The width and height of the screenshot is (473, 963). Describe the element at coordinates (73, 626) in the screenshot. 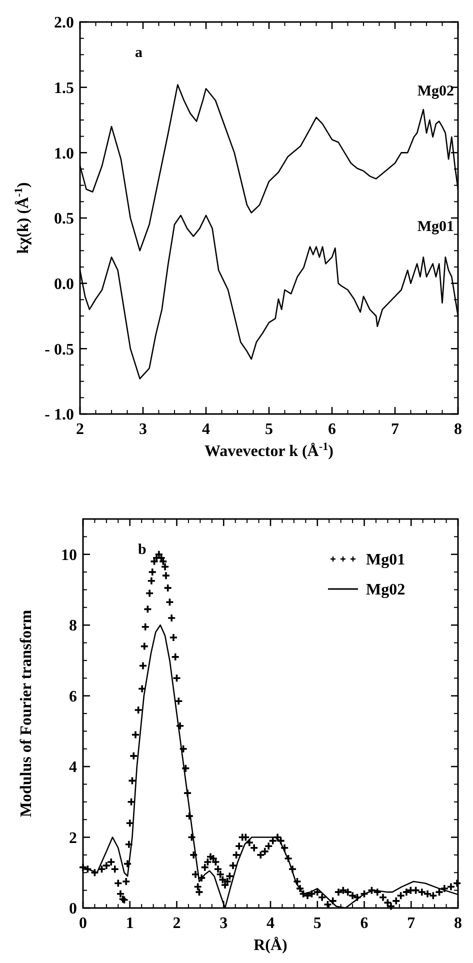

I see `y-tick-label: 8` at that location.